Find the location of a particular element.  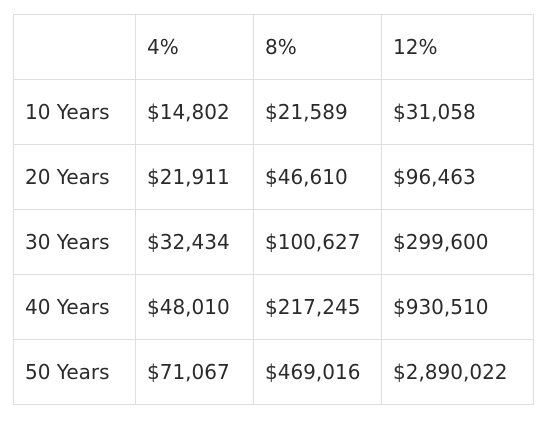

table-cell: $100,627 is located at coordinates (317, 242).